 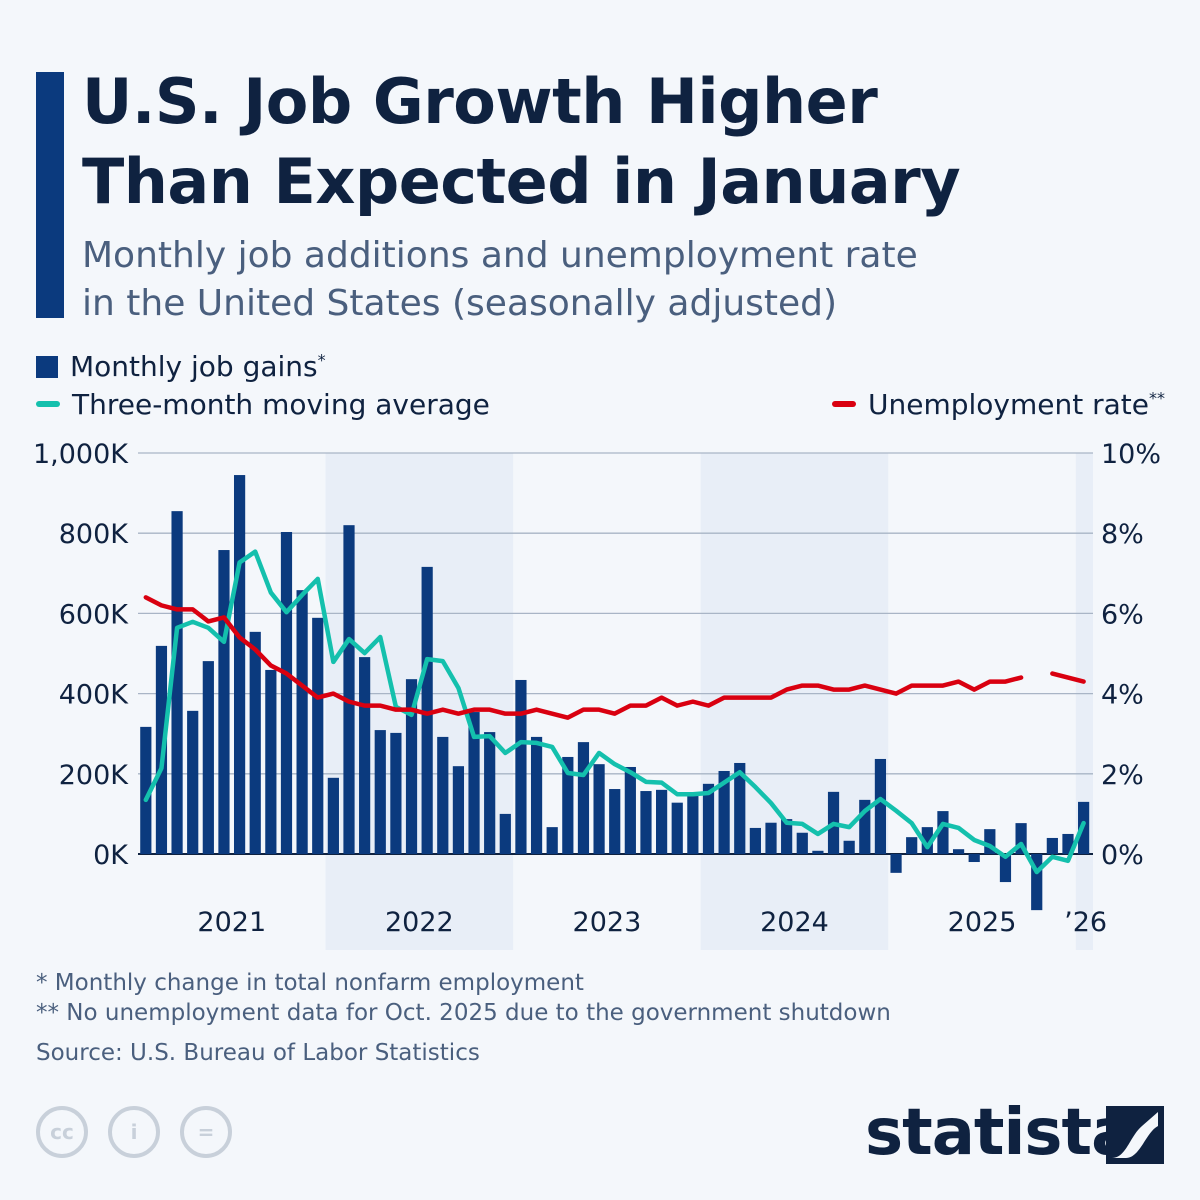 I want to click on title-accent-bar, so click(x=50, y=195).